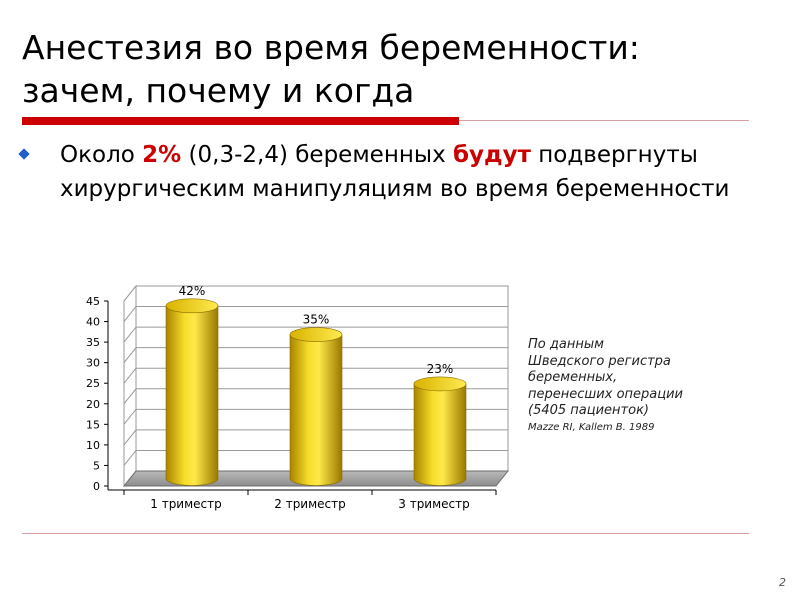 The height and width of the screenshot is (600, 800). Describe the element at coordinates (599, 361) in the screenshot. I see `note-line: Шведского регистра` at that location.